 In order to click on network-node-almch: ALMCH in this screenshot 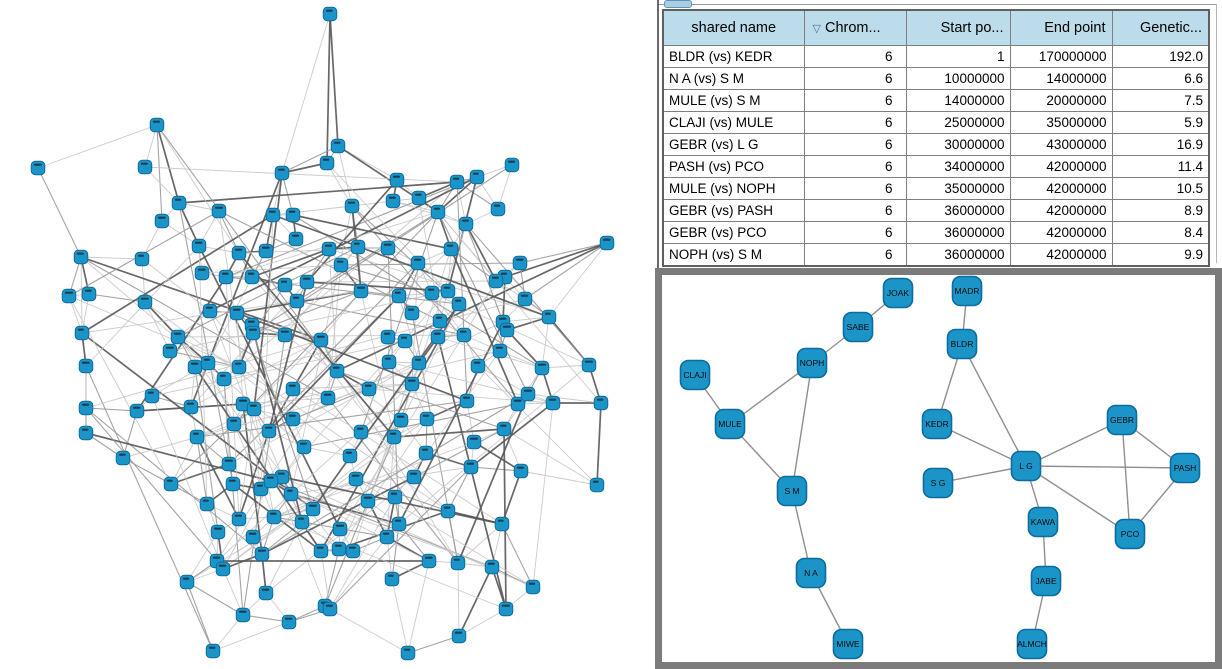, I will do `click(1032, 644)`.